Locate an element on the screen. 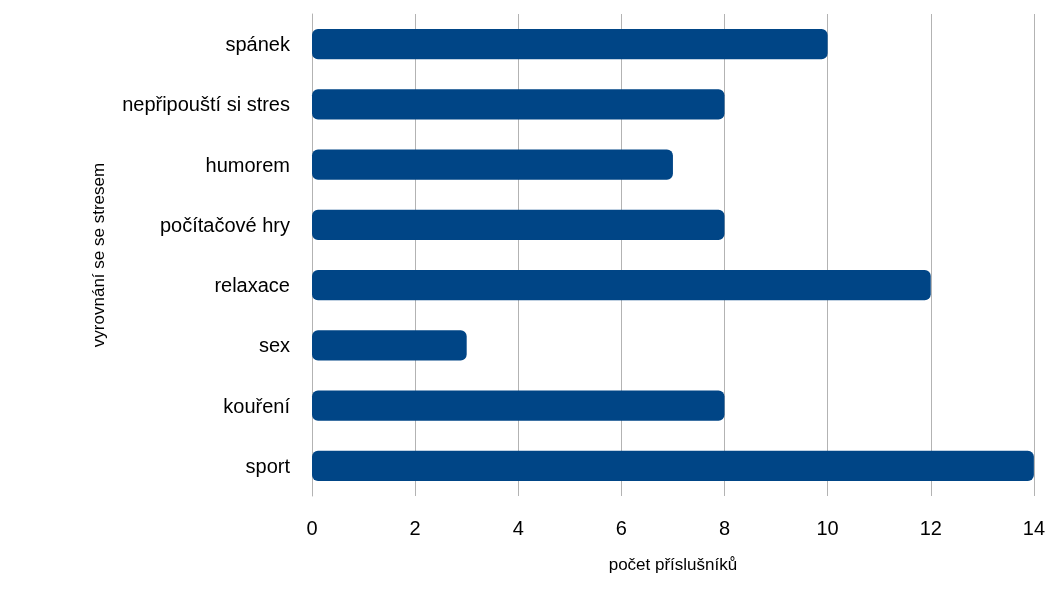  y-tick-label: relaxace is located at coordinates (252, 285).